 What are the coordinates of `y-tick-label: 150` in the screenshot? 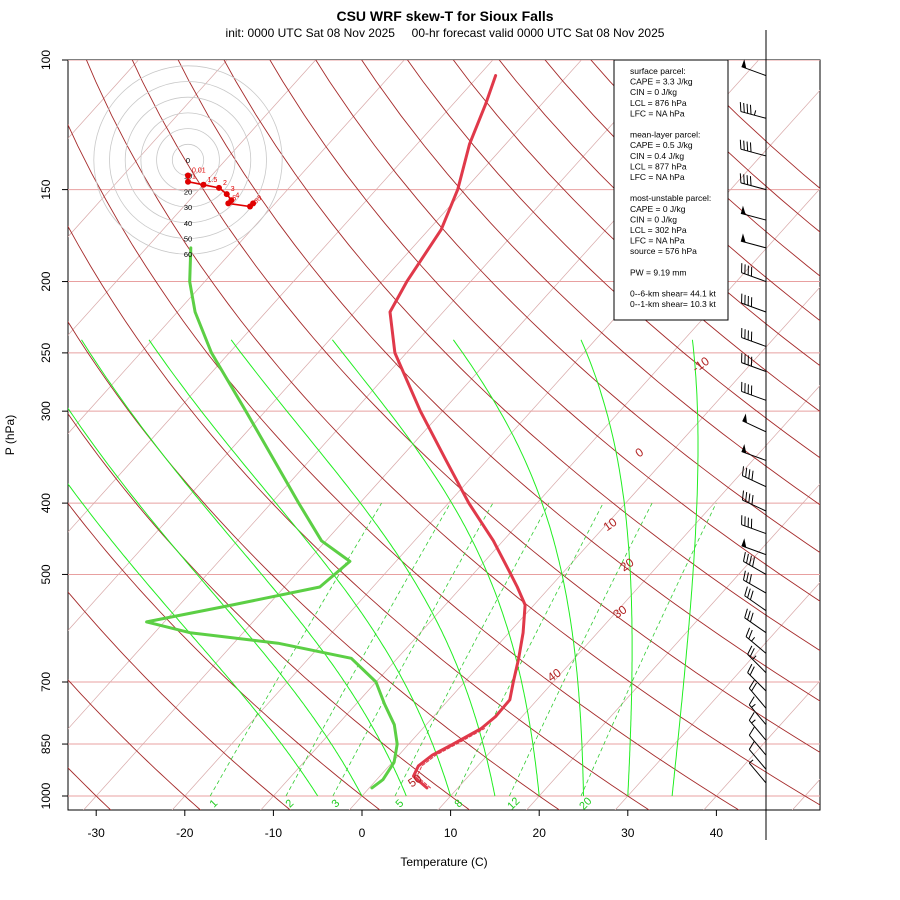 It's located at (46, 189).